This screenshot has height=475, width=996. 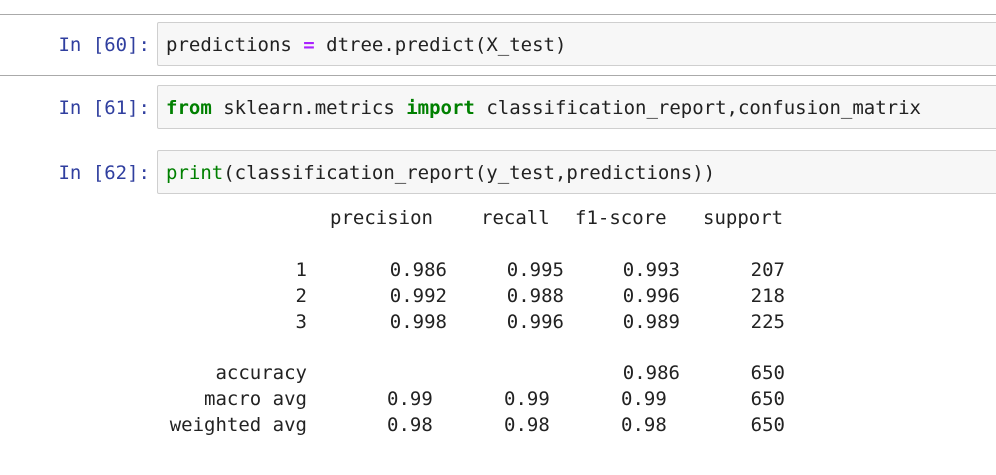 I want to click on header-precision: precision, so click(x=381, y=218).